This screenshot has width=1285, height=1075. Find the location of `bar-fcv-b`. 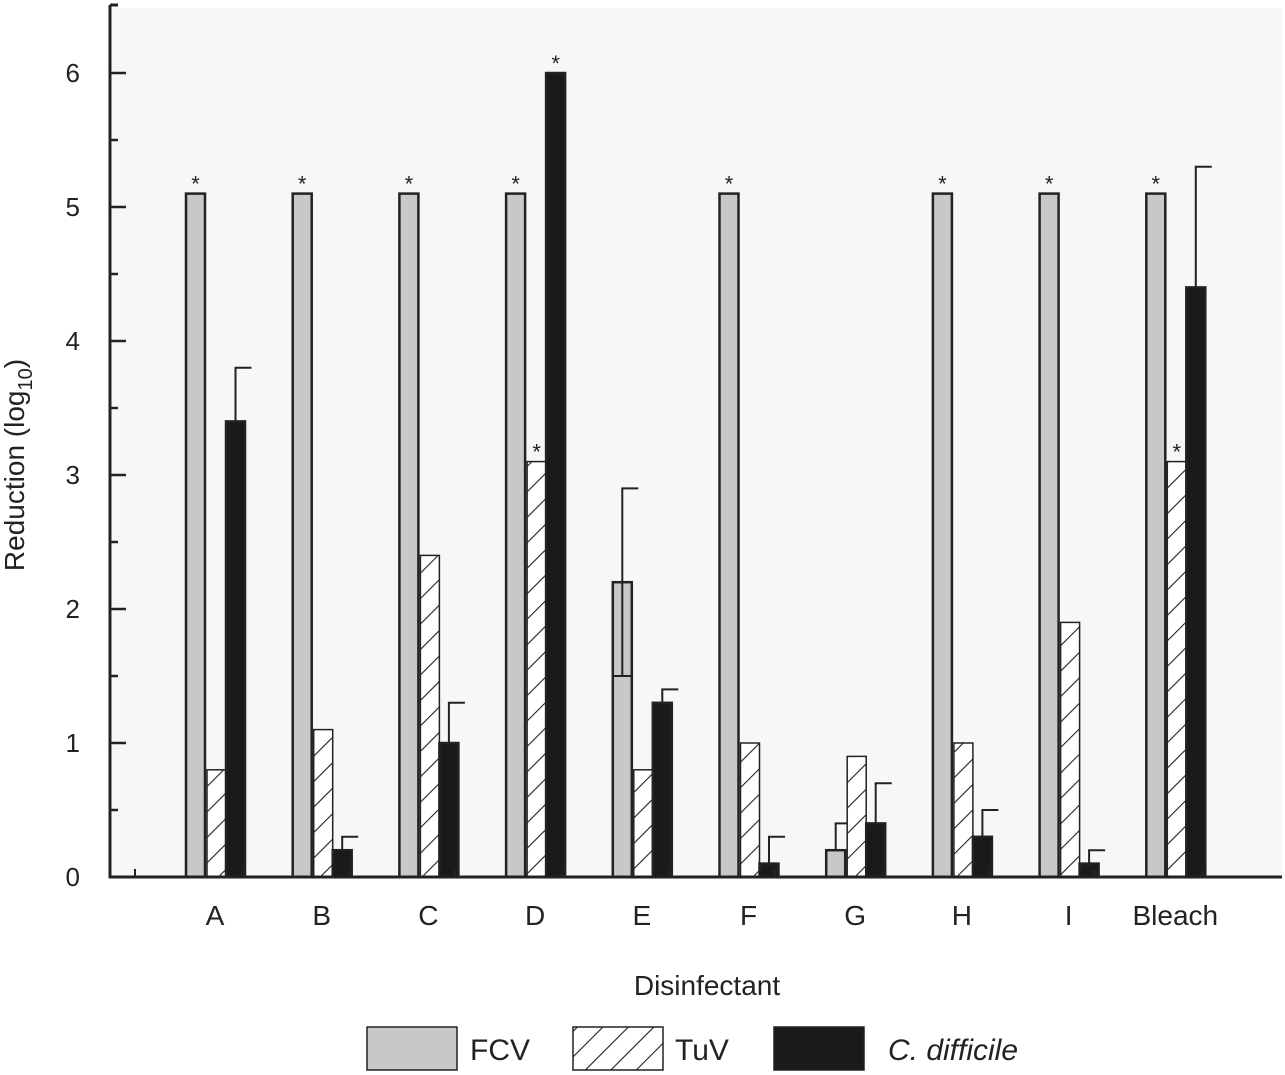

bar-fcv-b is located at coordinates (302, 535).